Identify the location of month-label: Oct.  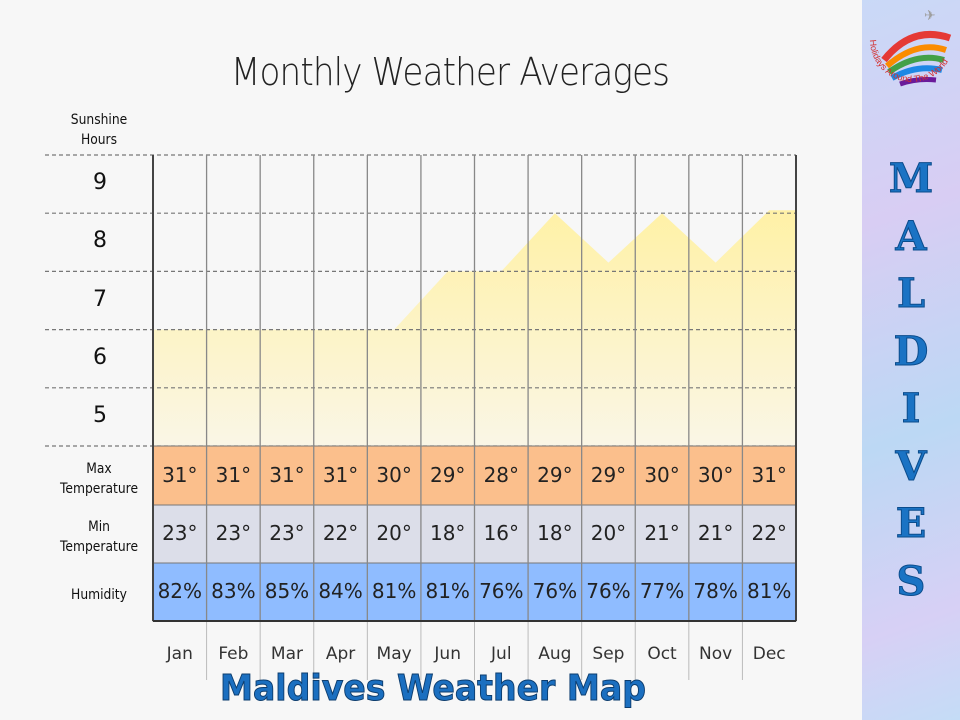
(662, 654).